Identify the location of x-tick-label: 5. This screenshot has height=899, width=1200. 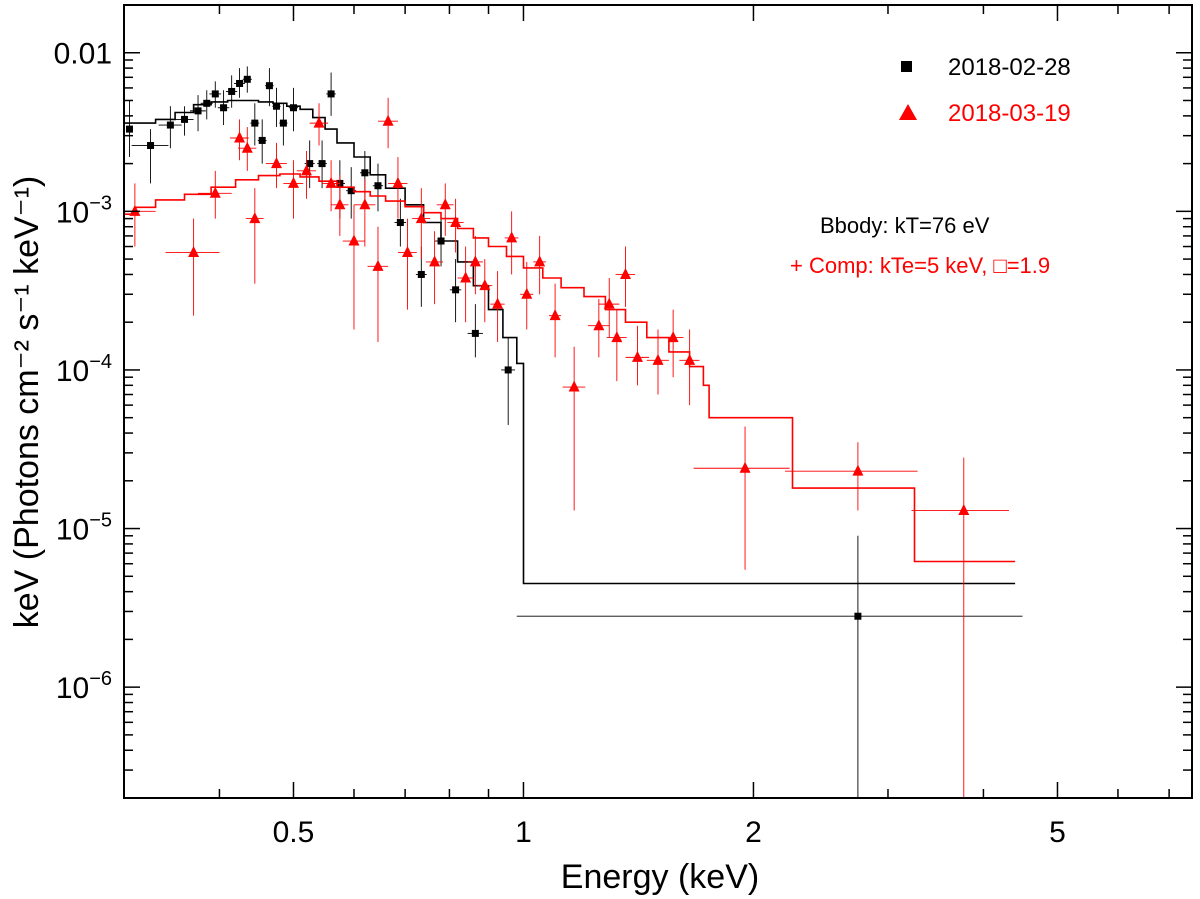
(1057, 832).